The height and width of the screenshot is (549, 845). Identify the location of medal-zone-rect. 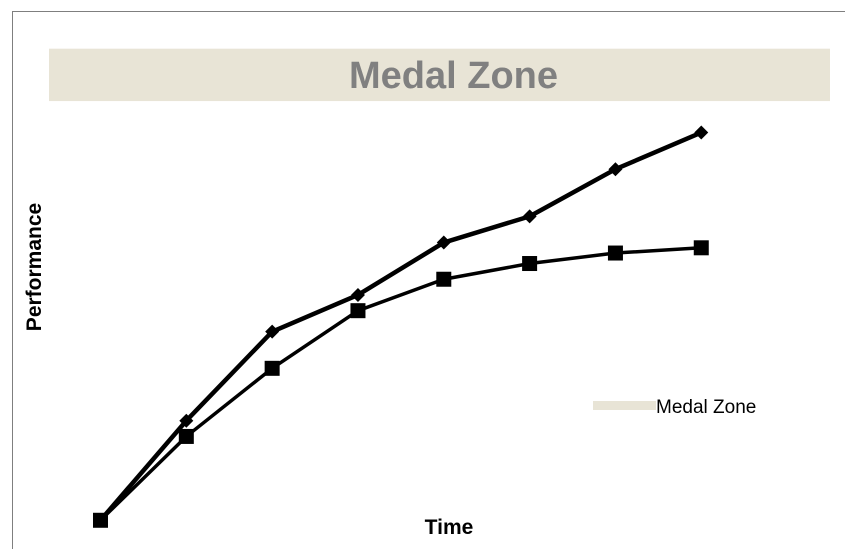
(439, 75).